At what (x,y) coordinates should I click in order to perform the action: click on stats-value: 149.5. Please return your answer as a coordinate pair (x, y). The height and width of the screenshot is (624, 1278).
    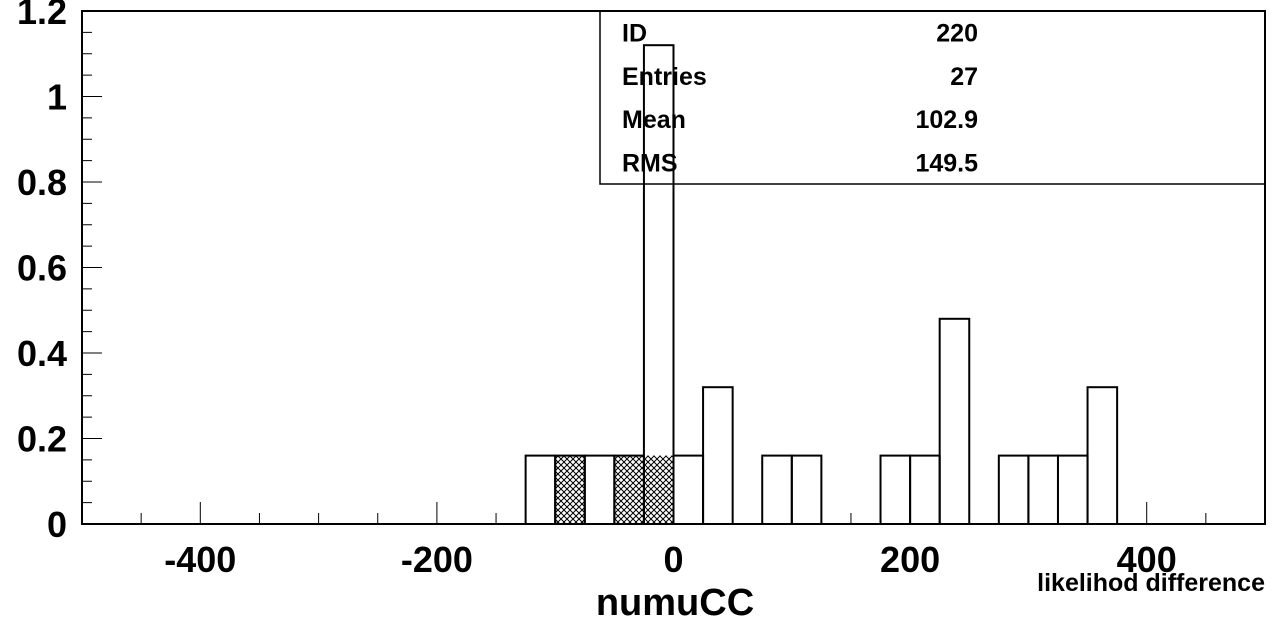
    Looking at the image, I should click on (946, 163).